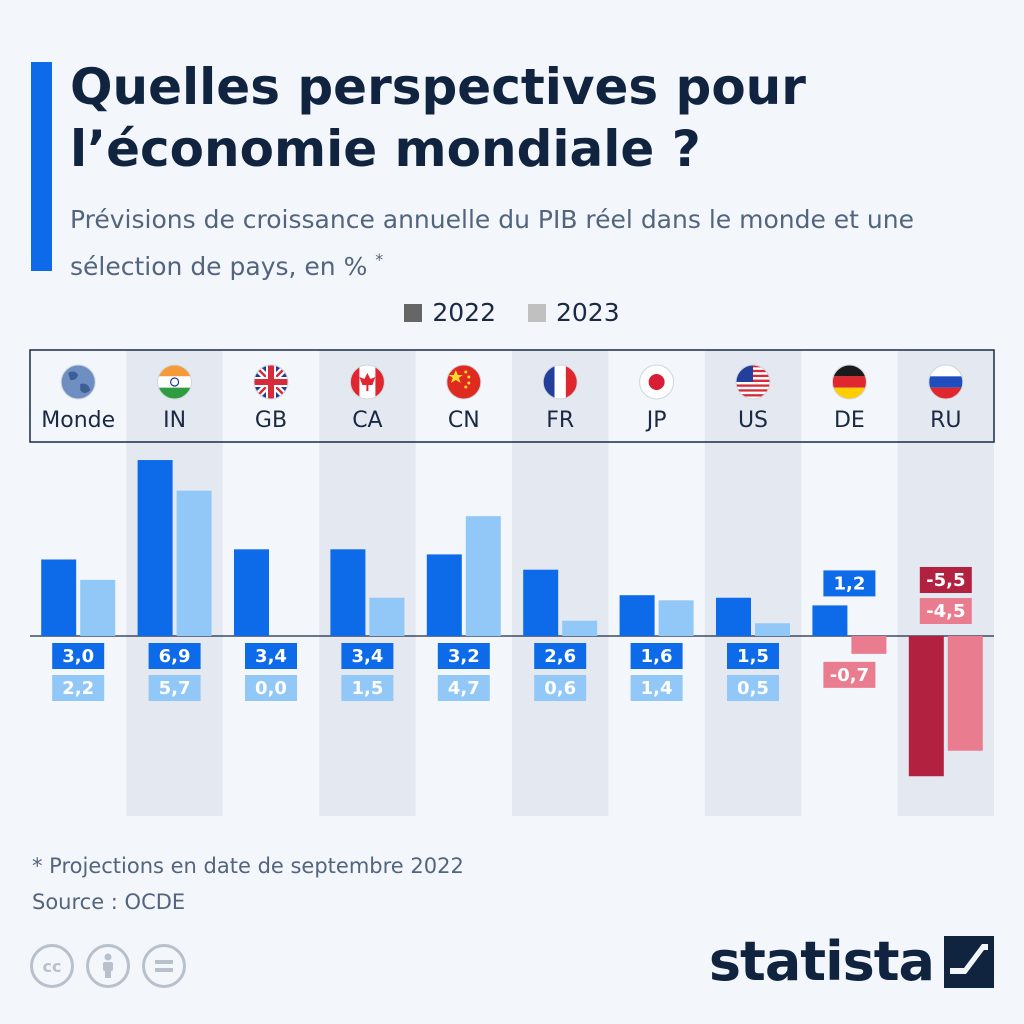 The width and height of the screenshot is (1024, 1024). I want to click on value-label-2022-ru: -5,5, so click(945, 580).